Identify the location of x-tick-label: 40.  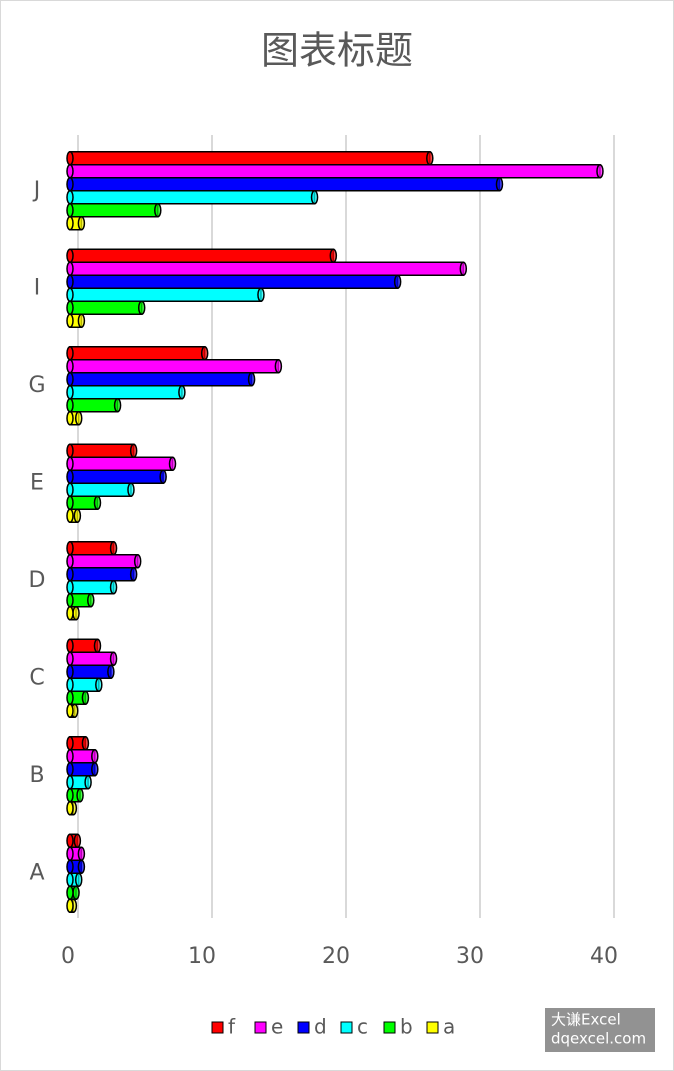
(604, 956).